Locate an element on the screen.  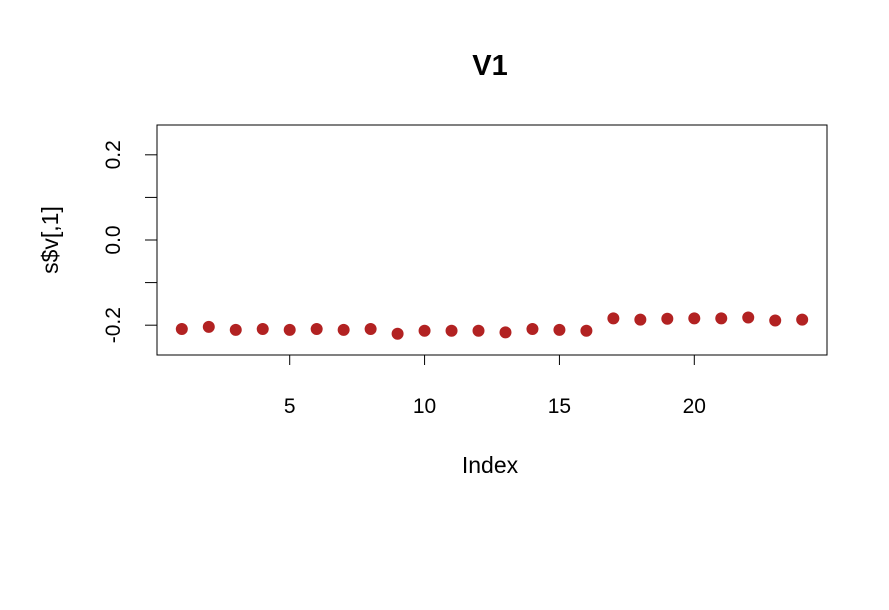
x-tick-label: 20 is located at coordinates (694, 406).